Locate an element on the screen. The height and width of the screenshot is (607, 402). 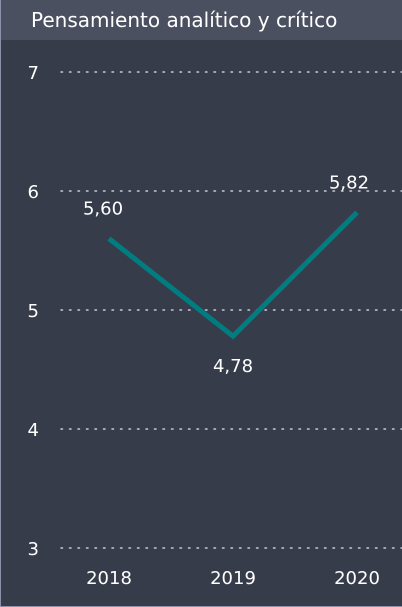
y-tick-label: 6 is located at coordinates (33, 192).